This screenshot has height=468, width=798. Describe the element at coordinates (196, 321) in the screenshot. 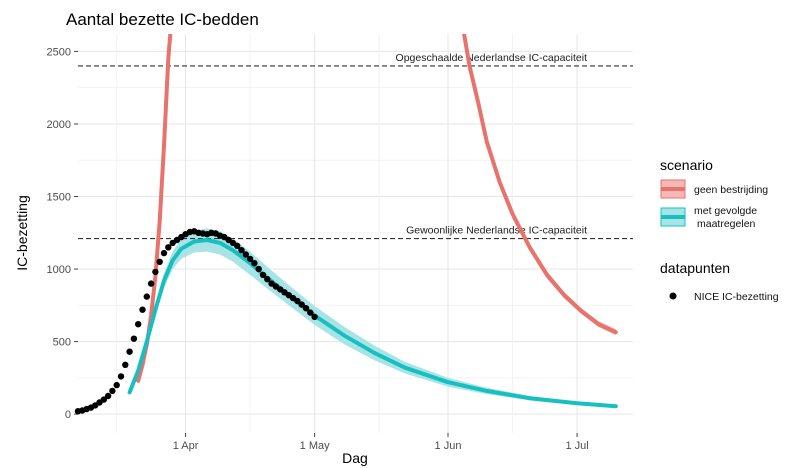

I see `nice-data-points` at that location.